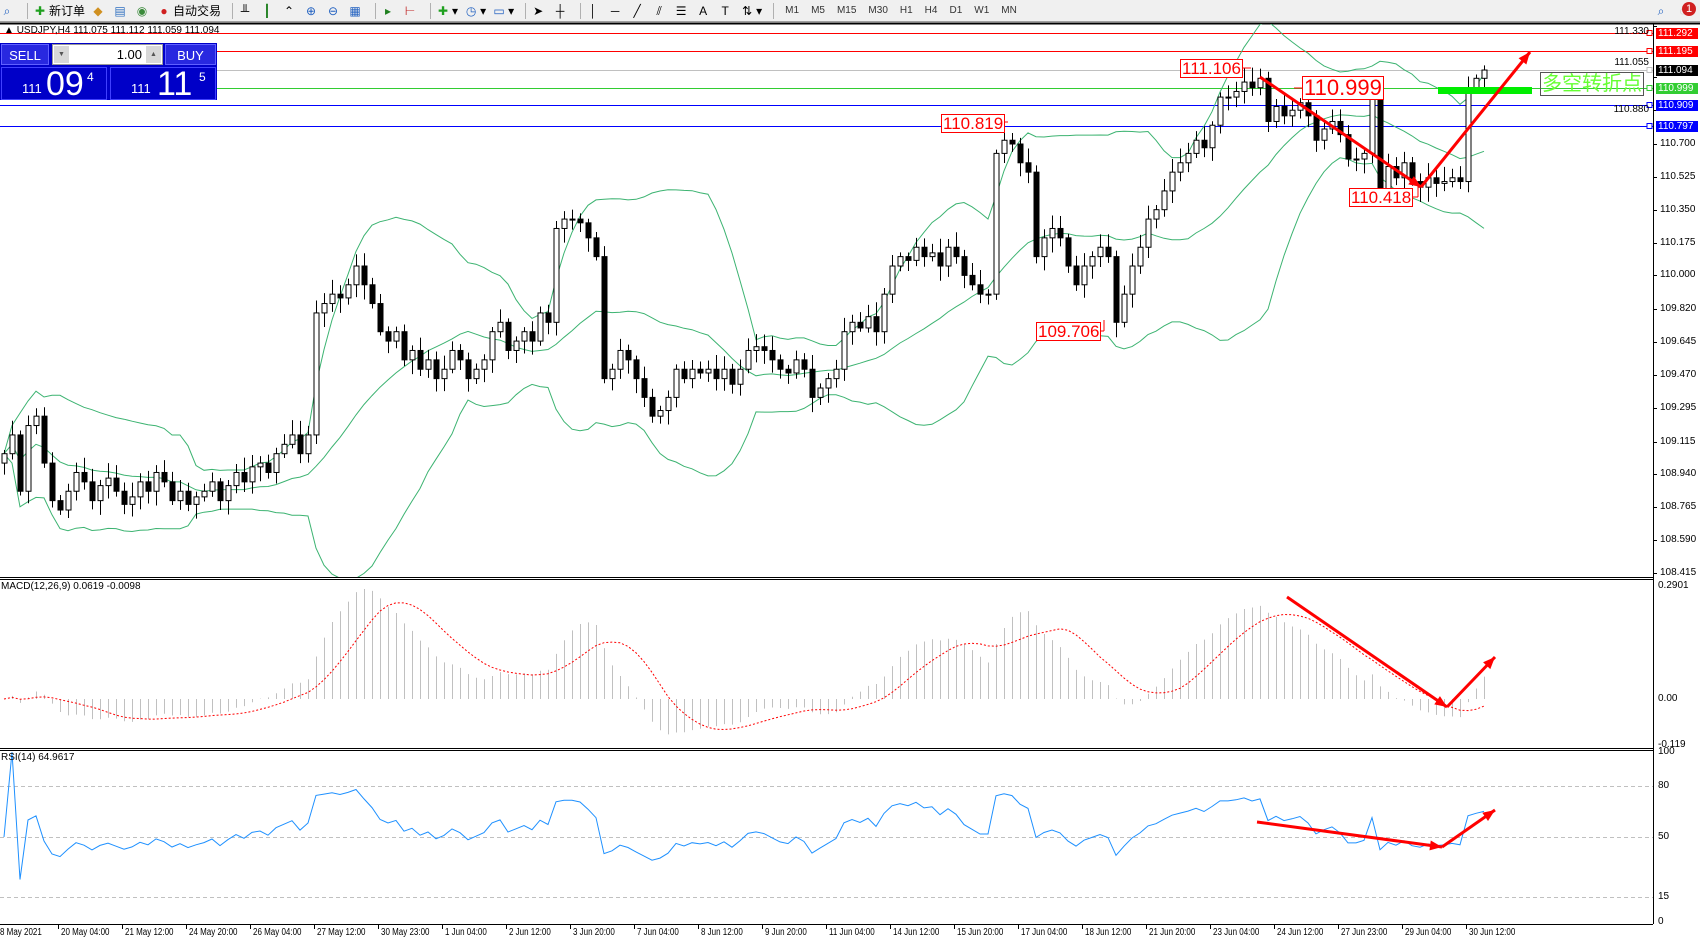 This screenshot has width=1700, height=940. I want to click on turning-point-label: 多空转折点, so click(1592, 84).